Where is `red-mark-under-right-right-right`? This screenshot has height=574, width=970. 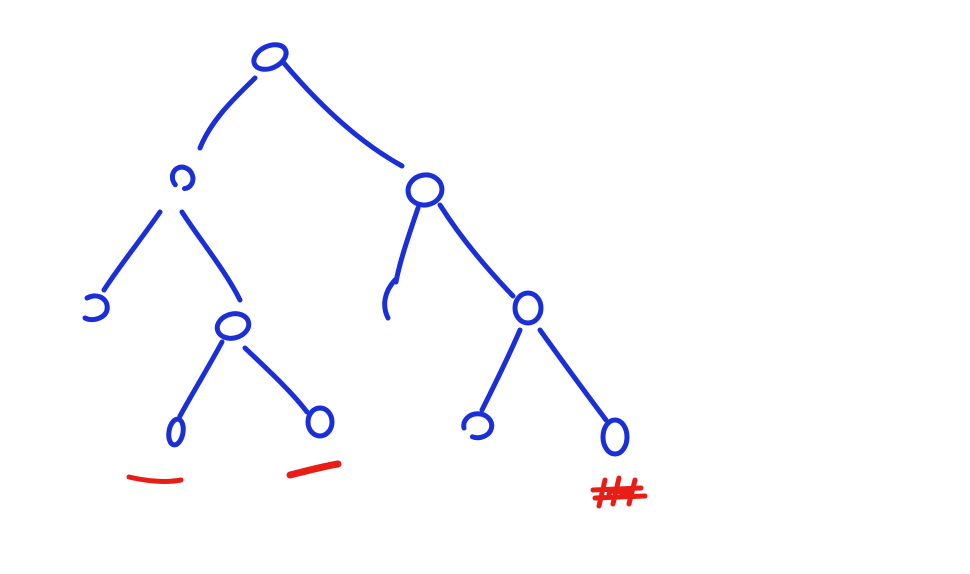 red-mark-under-right-right-right is located at coordinates (619, 492).